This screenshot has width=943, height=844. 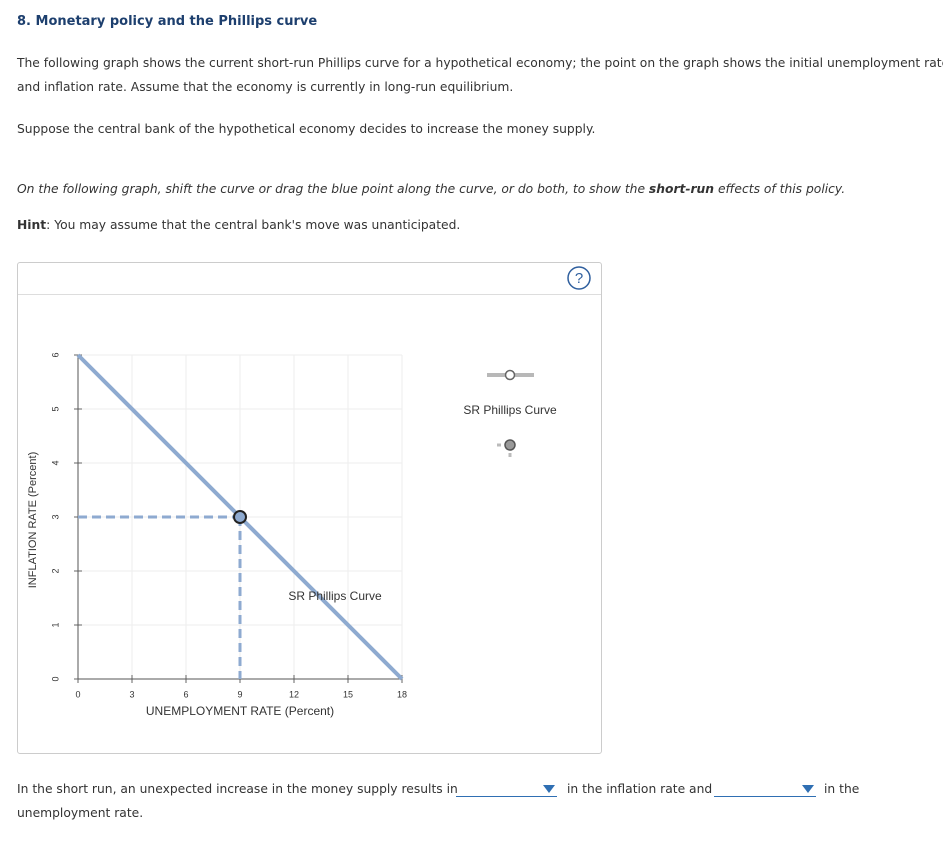 What do you see at coordinates (55, 570) in the screenshot?
I see `y-tick-label: 2` at bounding box center [55, 570].